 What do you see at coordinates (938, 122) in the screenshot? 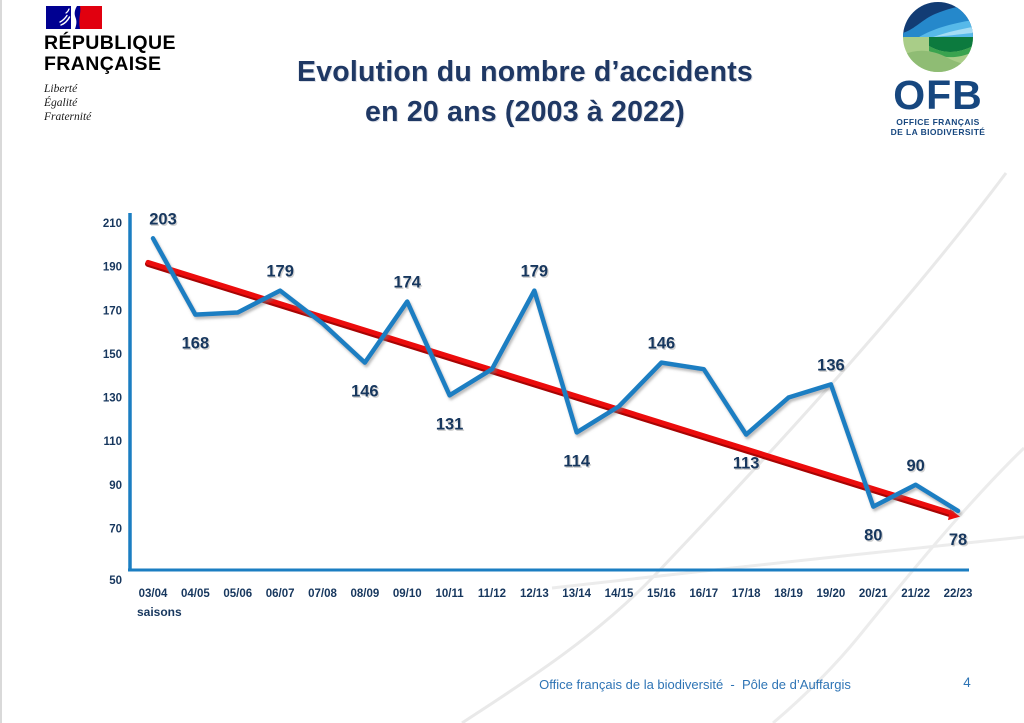
I see `ofb-subtitle-line1: OFFICE FRANÇAIS` at bounding box center [938, 122].